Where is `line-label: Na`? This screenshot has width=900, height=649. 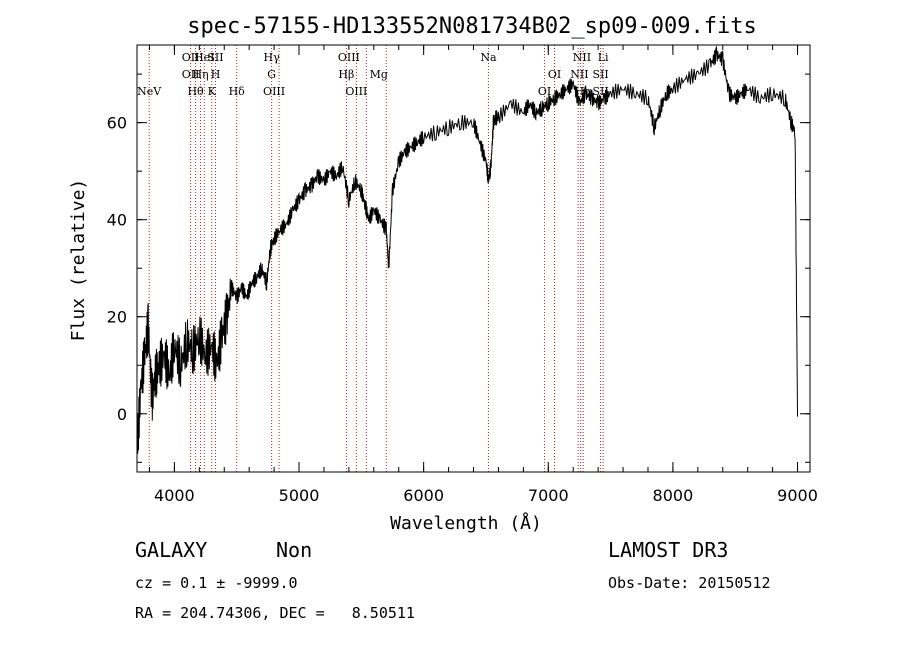 line-label: Na is located at coordinates (488, 57).